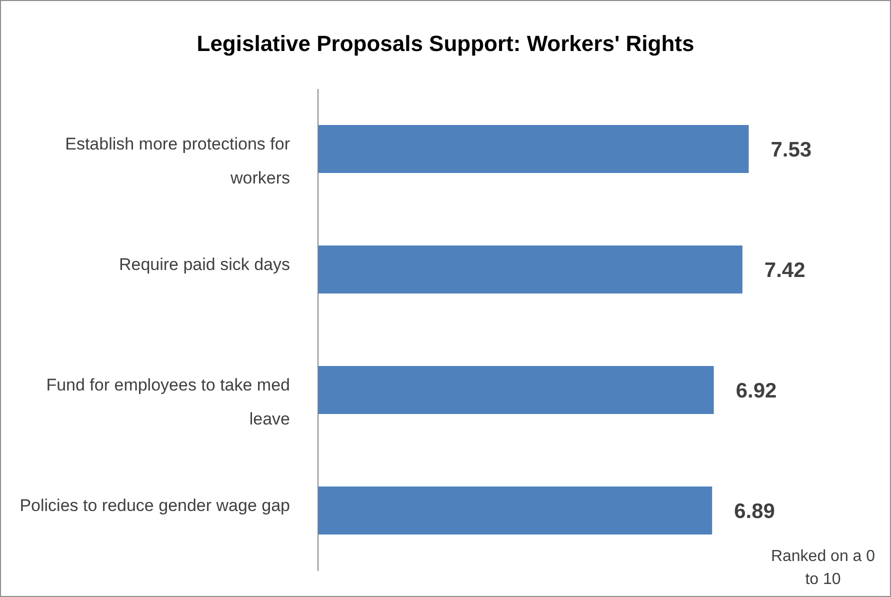 Image resolution: width=891 pixels, height=597 pixels. Describe the element at coordinates (823, 568) in the screenshot. I see `annotation: Ranked on a 0 to 10` at that location.